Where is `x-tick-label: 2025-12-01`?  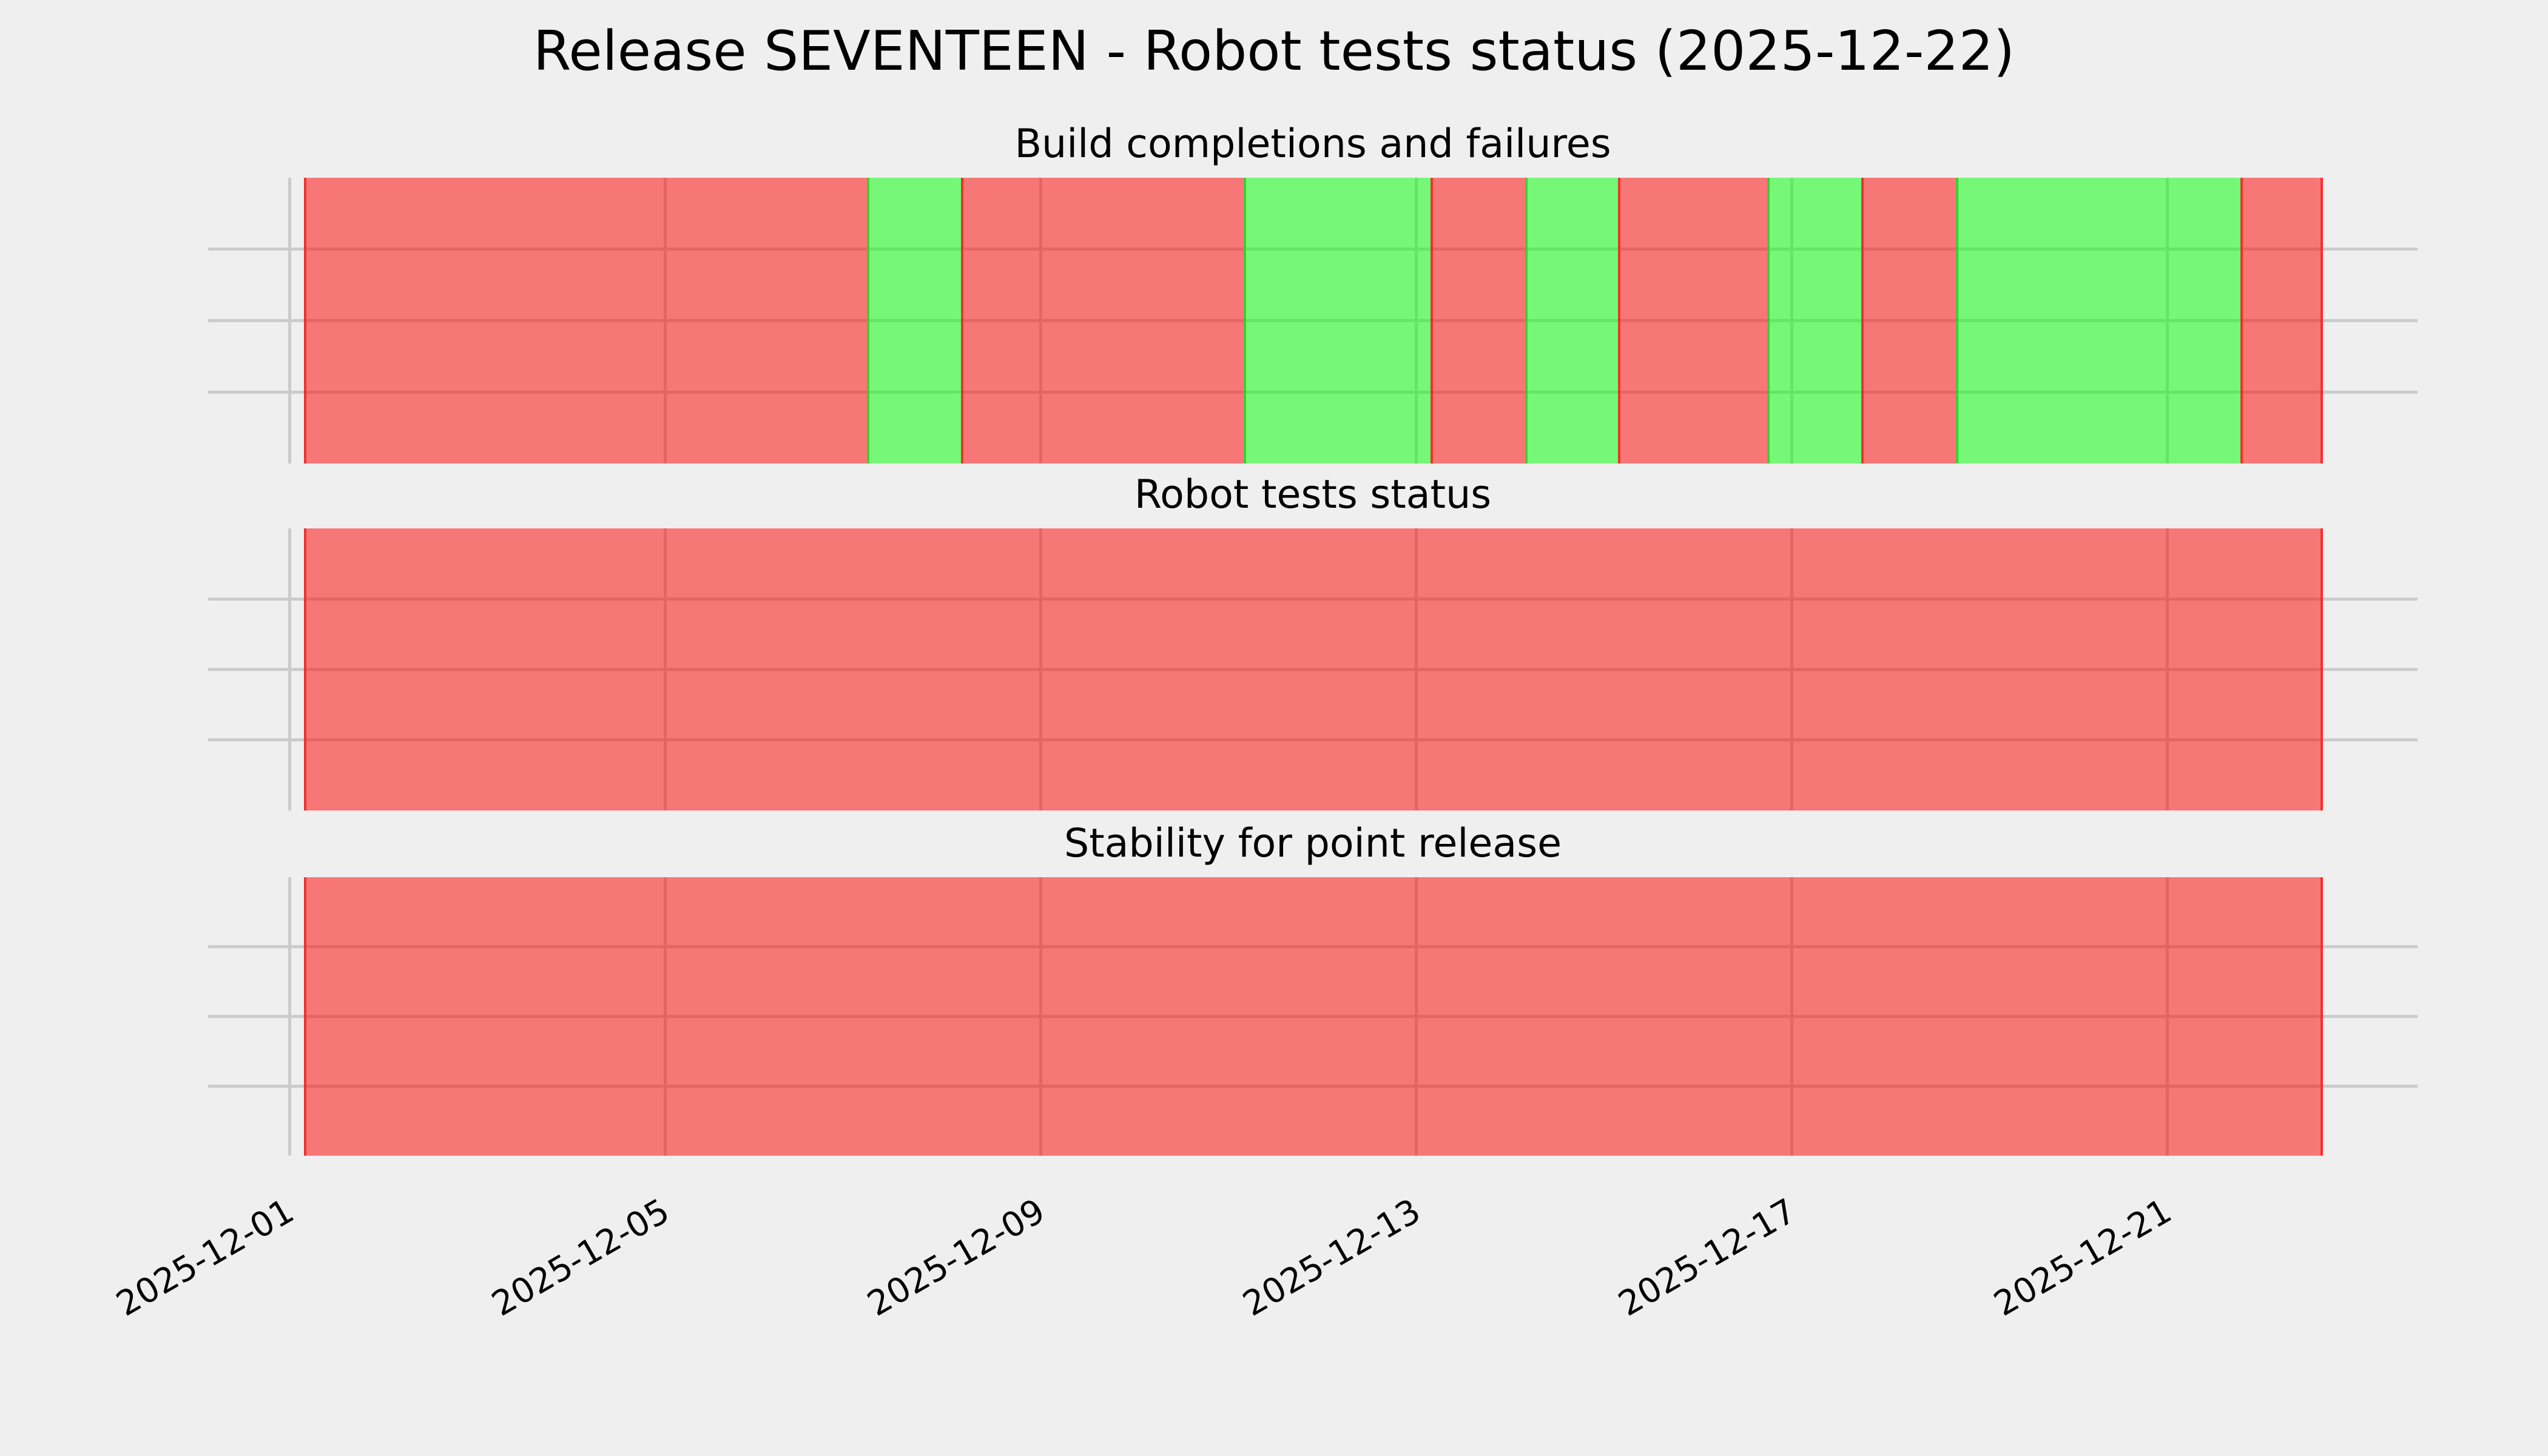
x-tick-label: 2025-12-01 is located at coordinates (205, 1257).